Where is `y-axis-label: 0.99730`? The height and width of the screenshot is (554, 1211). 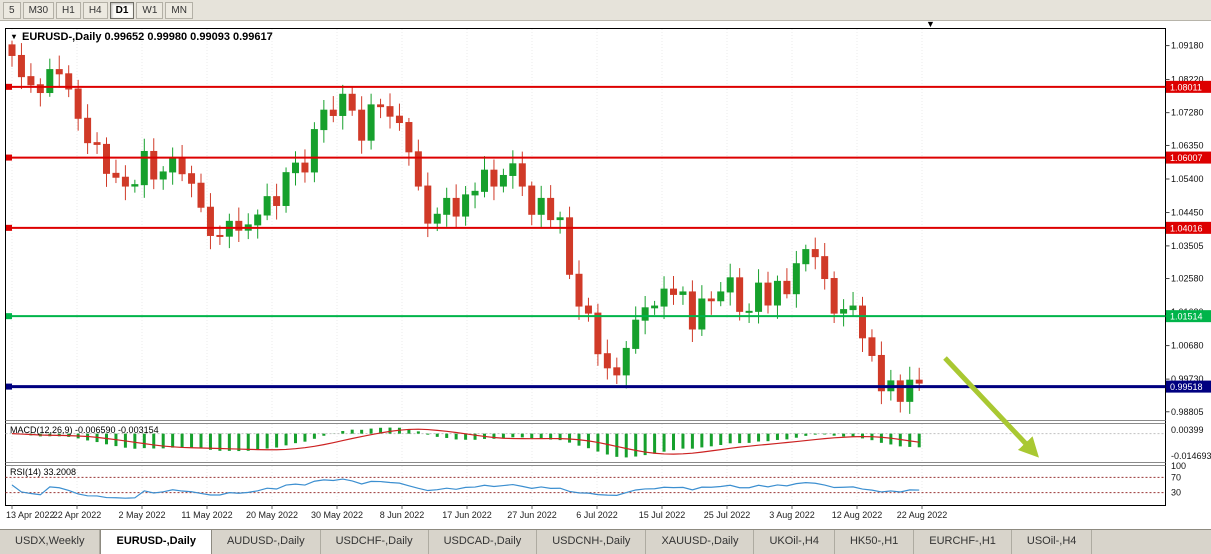 y-axis-label: 0.99730 is located at coordinates (1187, 379).